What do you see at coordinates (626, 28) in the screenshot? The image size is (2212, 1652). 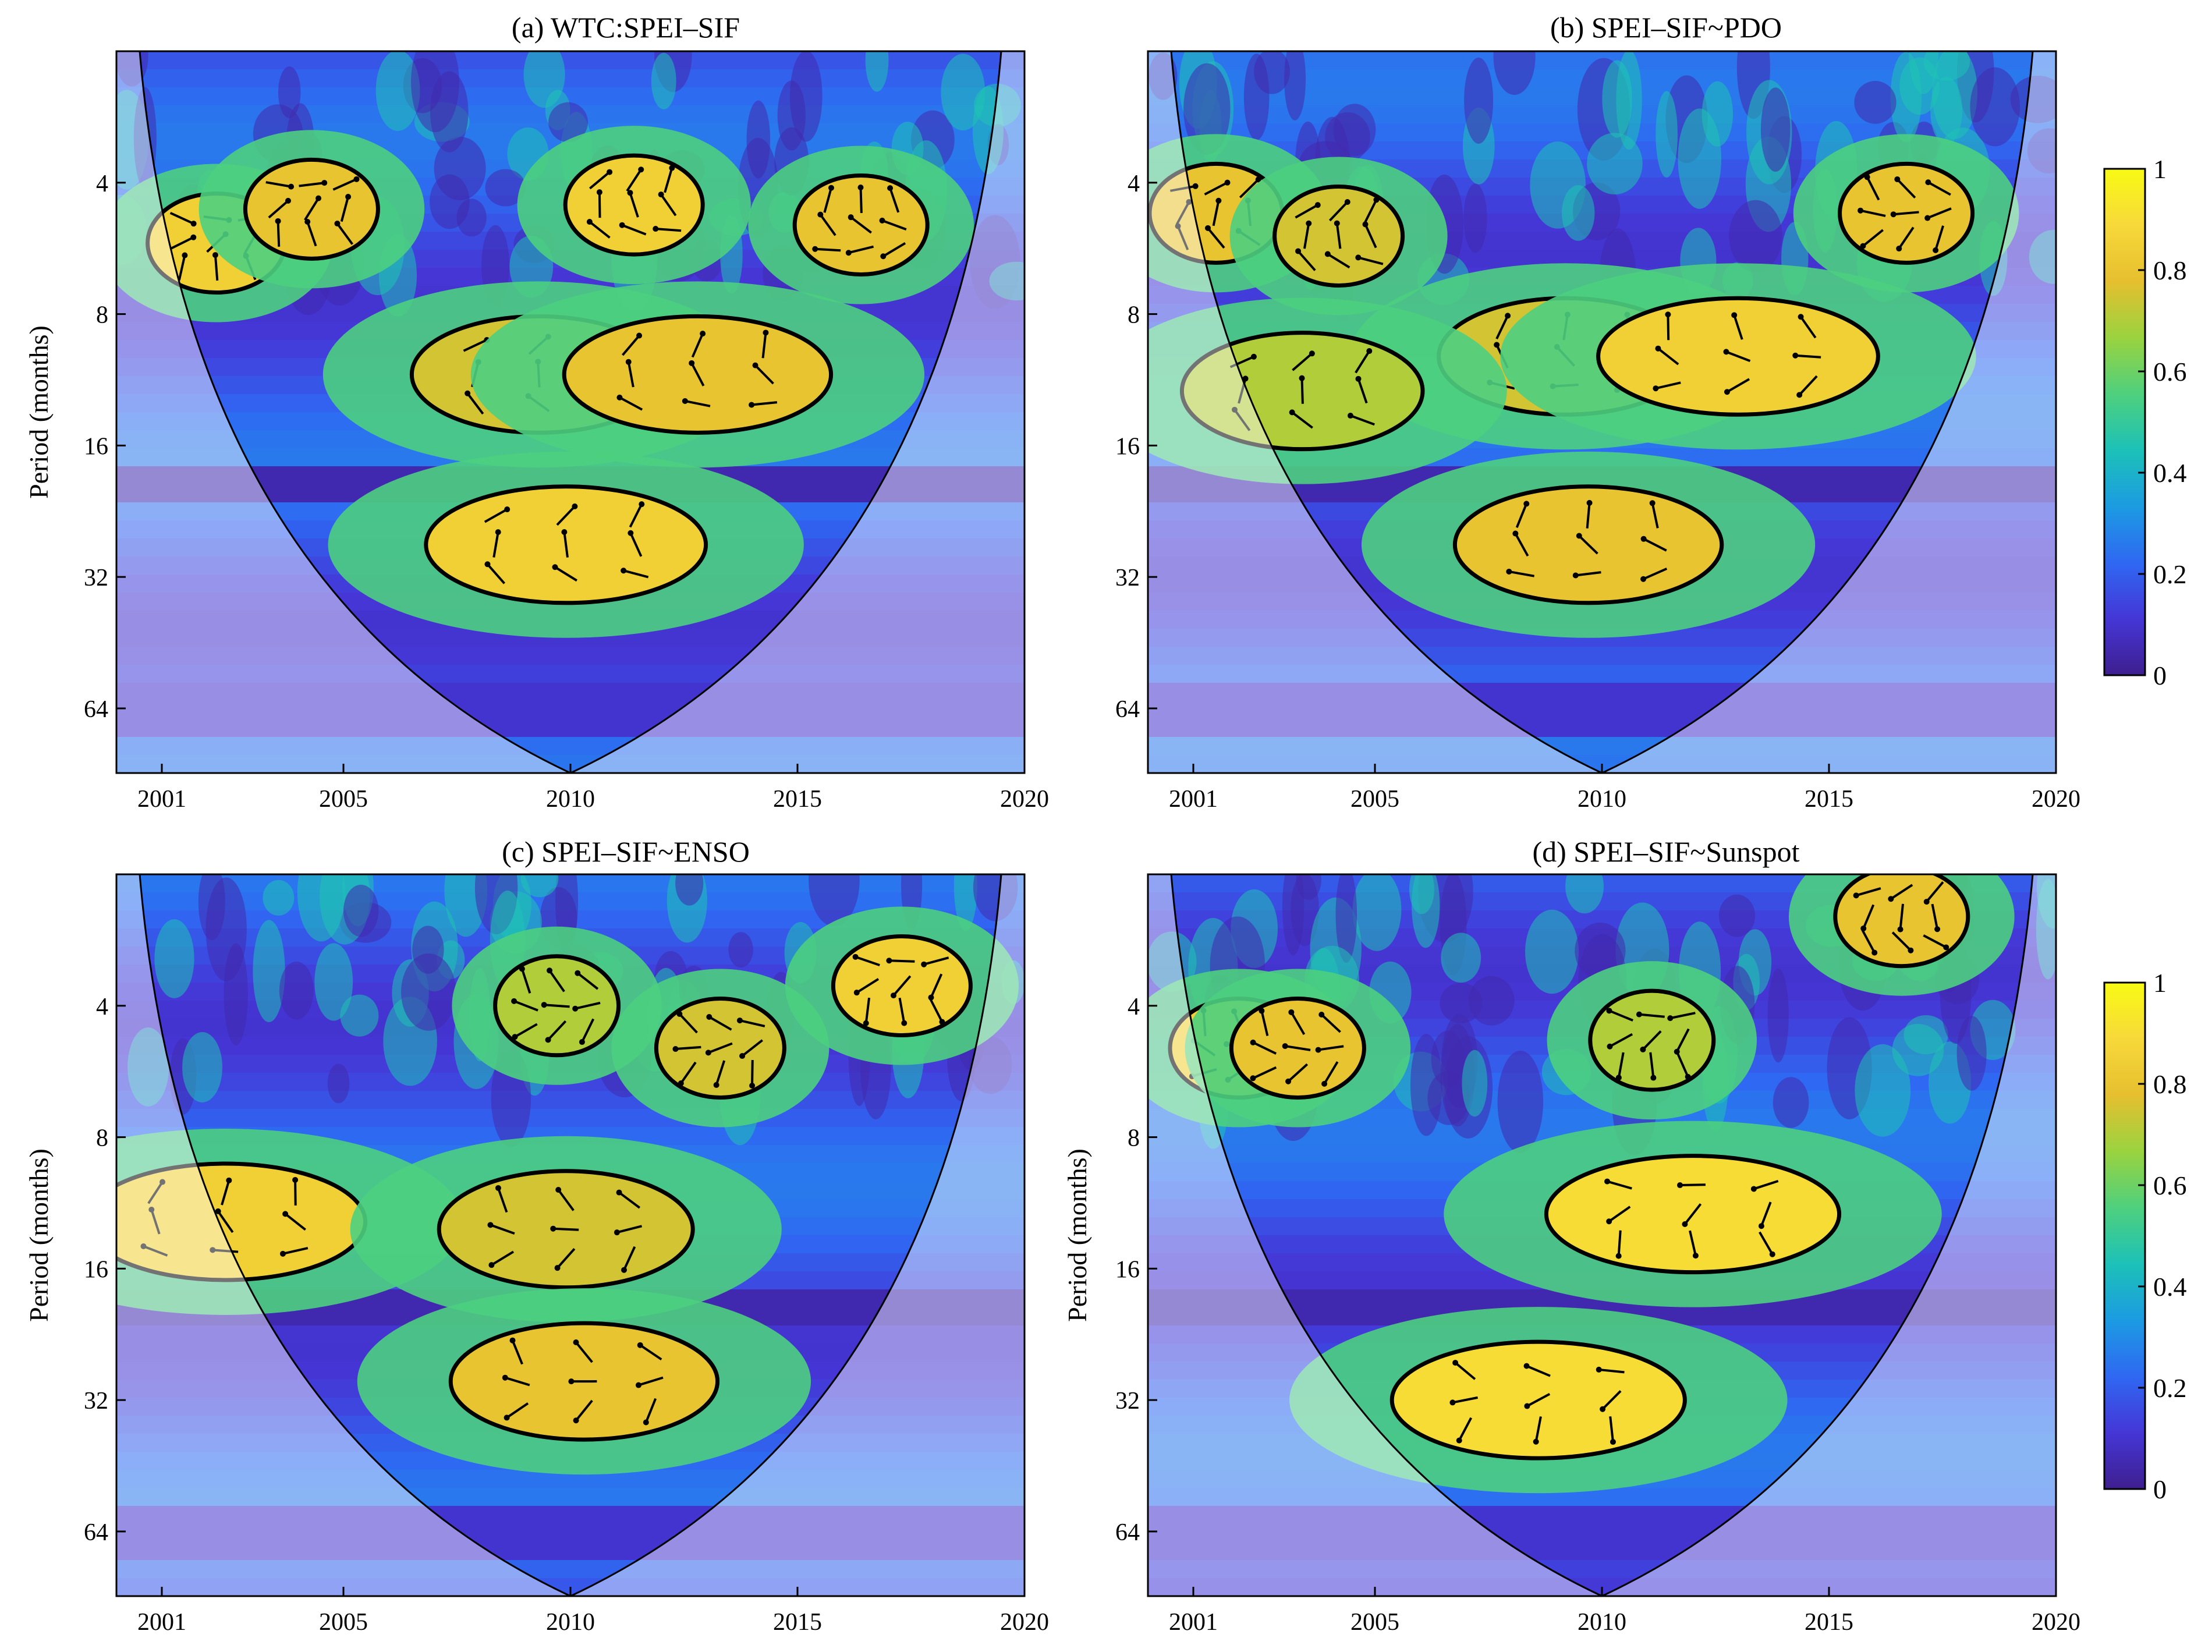 I see `panel-title: (a) WTC:SPEI–SIF` at bounding box center [626, 28].